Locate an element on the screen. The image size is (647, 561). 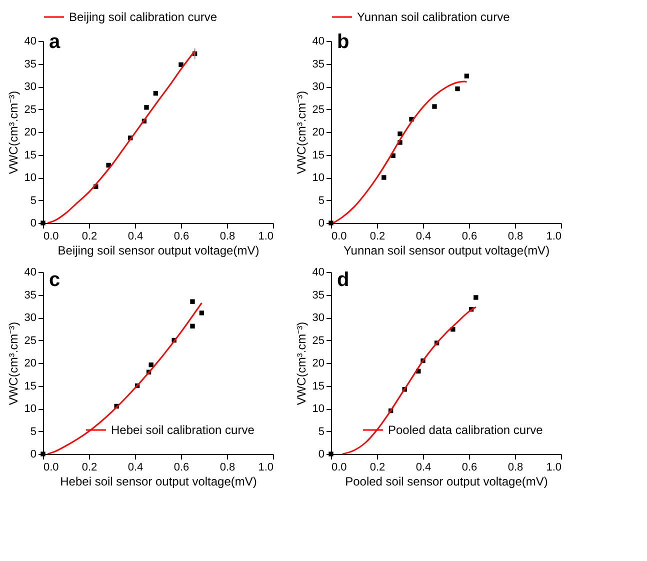
legend-label: Hebei soil calibration curve is located at coordinates (183, 430).